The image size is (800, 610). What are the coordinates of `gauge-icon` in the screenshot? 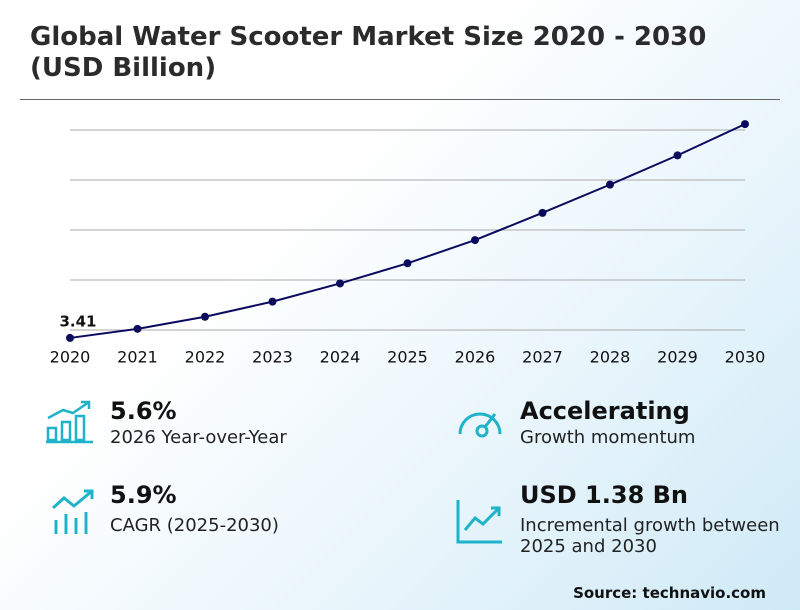 It's located at (480, 425).